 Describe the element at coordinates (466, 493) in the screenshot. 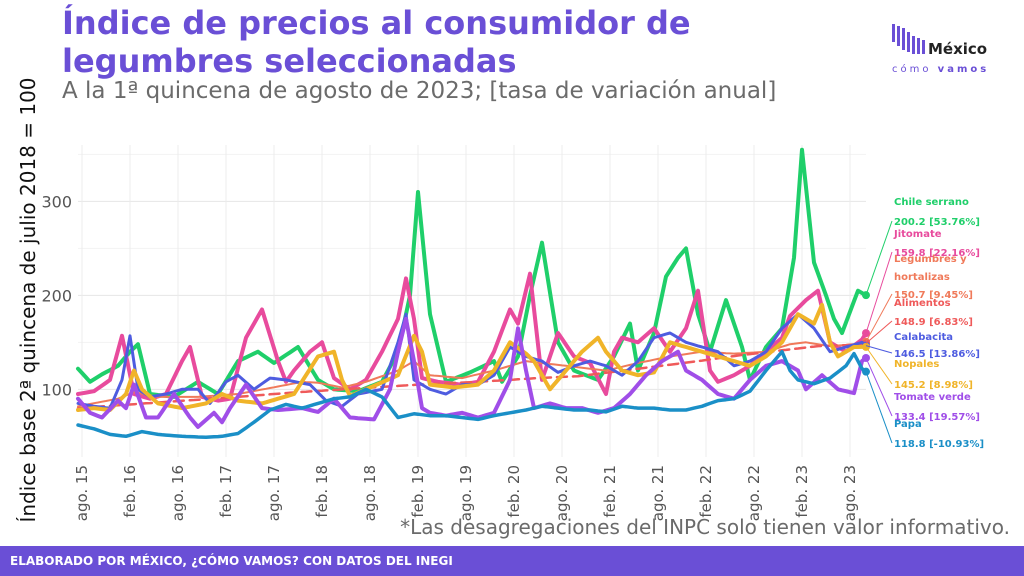

I see `x-tick-label: ago. 19` at that location.